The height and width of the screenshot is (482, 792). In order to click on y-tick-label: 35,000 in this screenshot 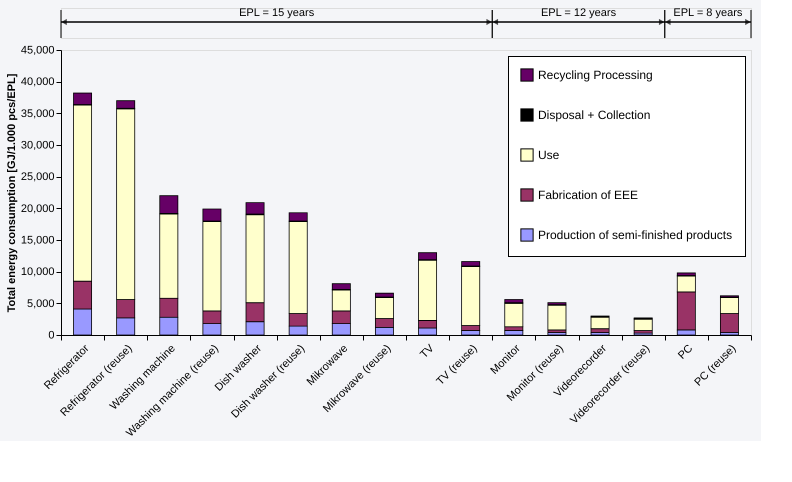, I will do `click(37, 114)`.